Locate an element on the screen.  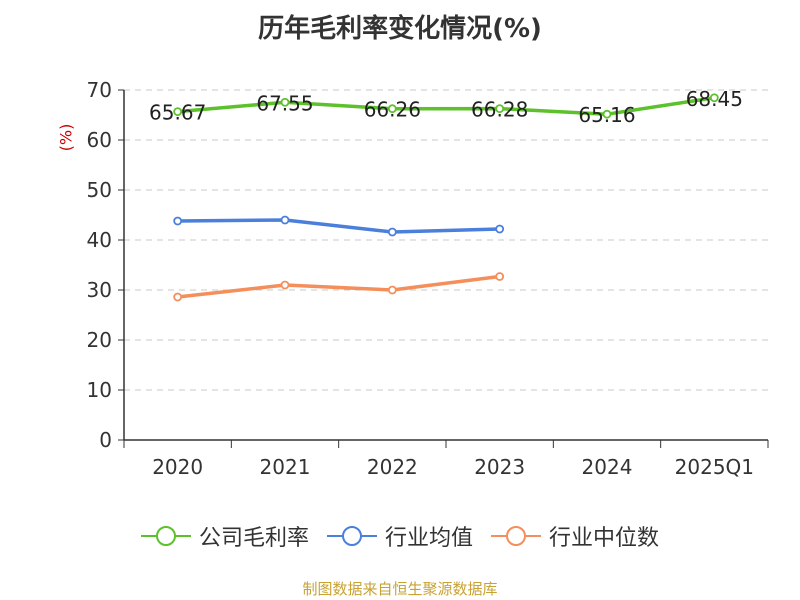
legend-item-industry-median: 行业中位数 is located at coordinates (575, 536).